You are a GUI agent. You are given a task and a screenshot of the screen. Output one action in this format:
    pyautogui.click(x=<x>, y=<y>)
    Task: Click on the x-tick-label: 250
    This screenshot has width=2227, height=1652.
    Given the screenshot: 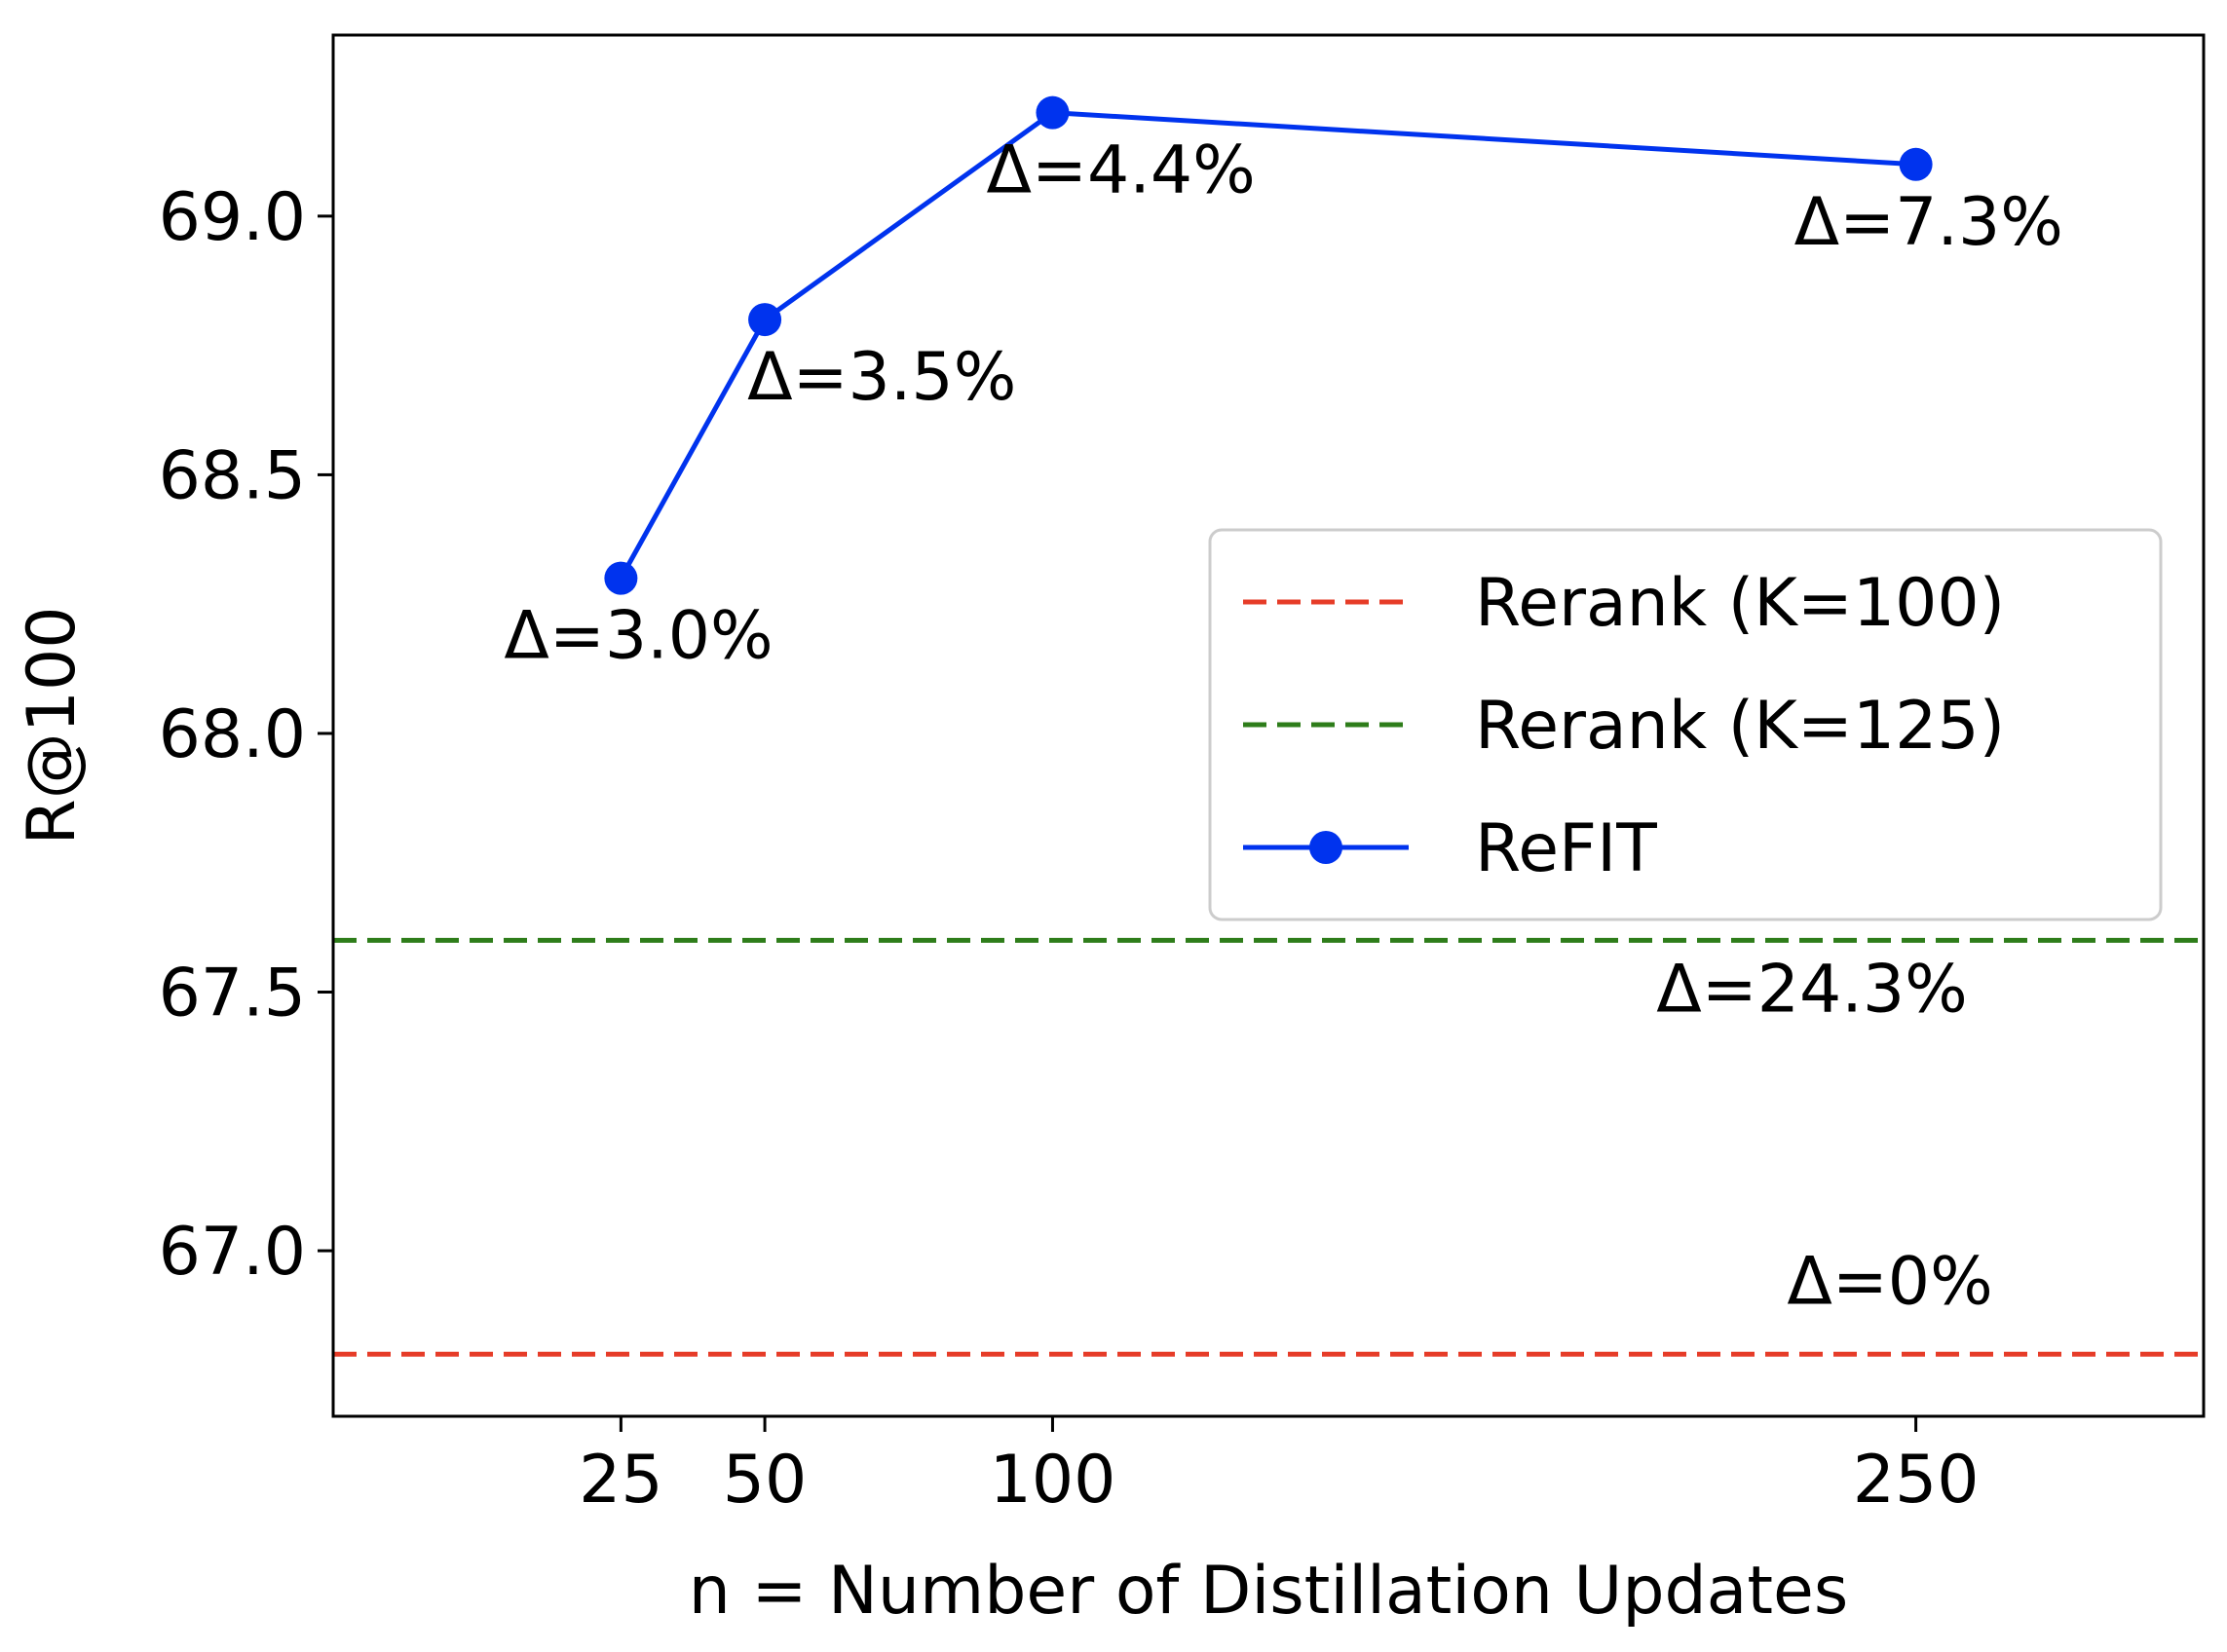 What is the action you would take?
    pyautogui.click(x=1916, y=1481)
    